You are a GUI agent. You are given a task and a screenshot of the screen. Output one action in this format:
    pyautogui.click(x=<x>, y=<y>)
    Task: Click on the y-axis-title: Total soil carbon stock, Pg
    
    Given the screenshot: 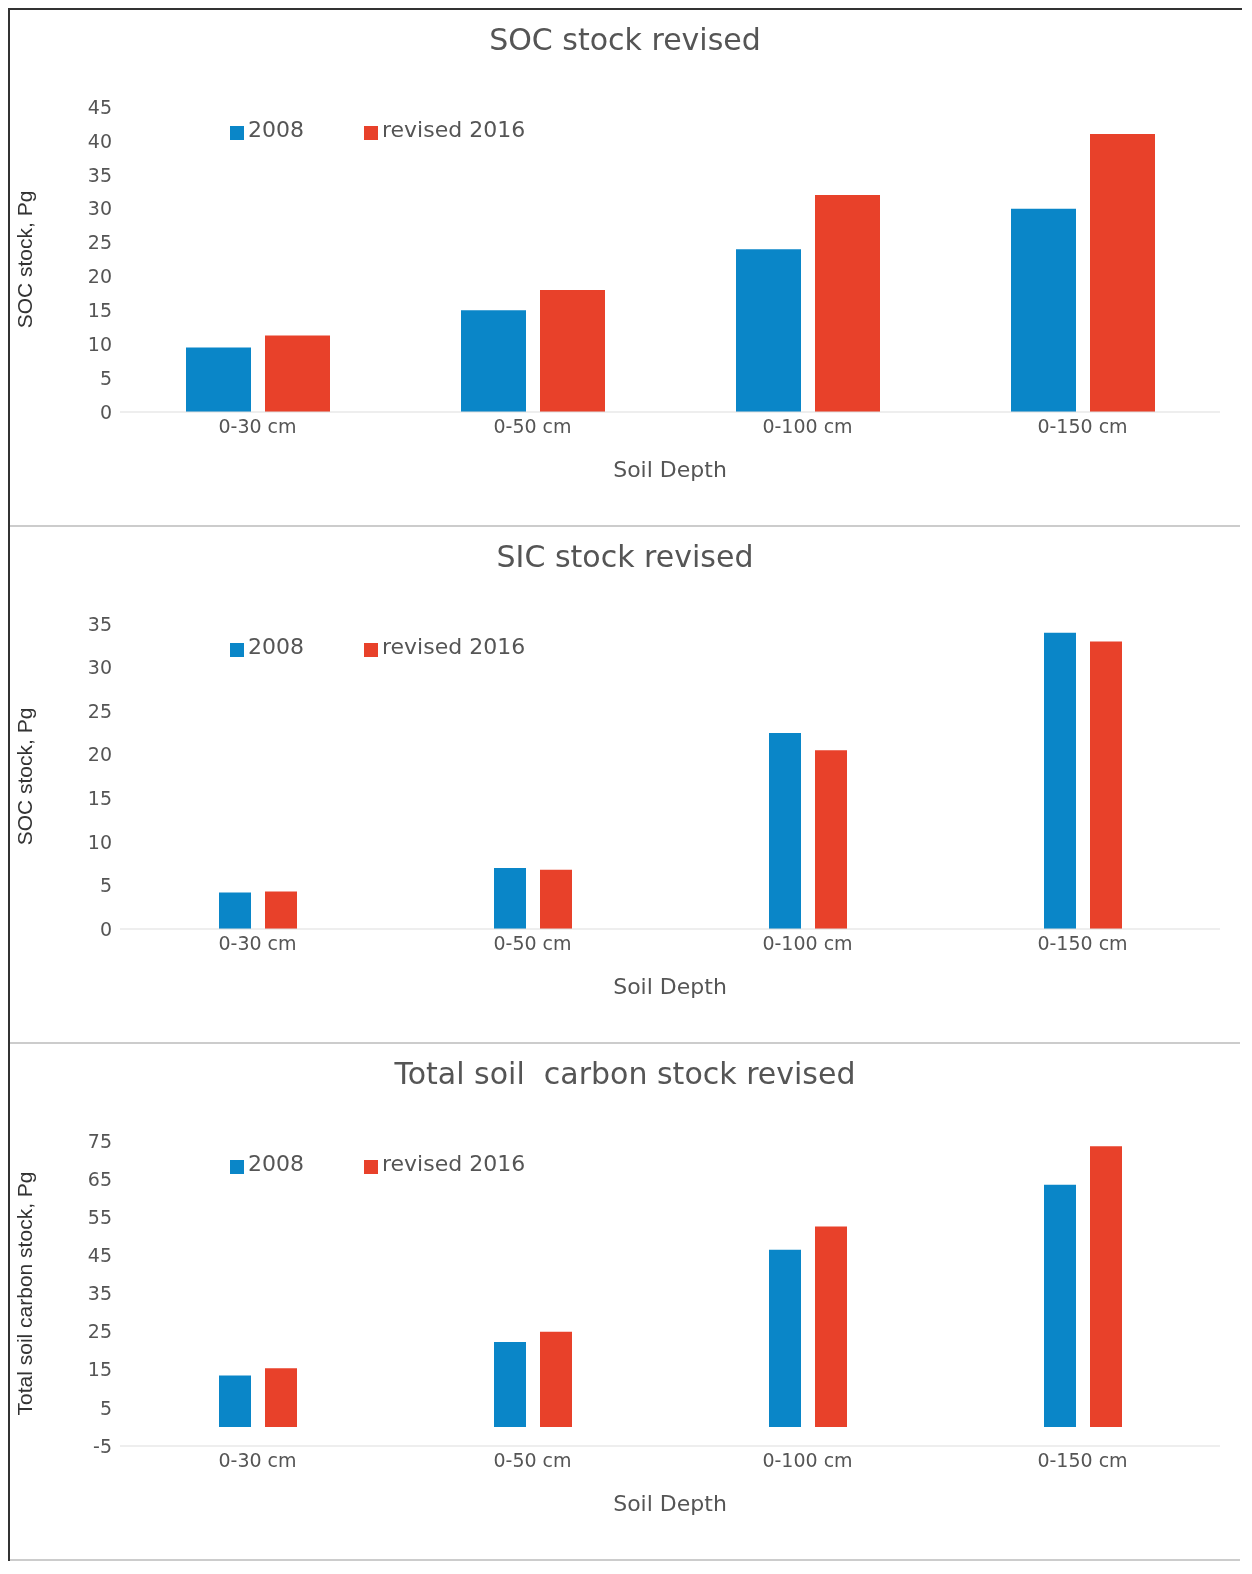 What is the action you would take?
    pyautogui.click(x=25, y=1293)
    